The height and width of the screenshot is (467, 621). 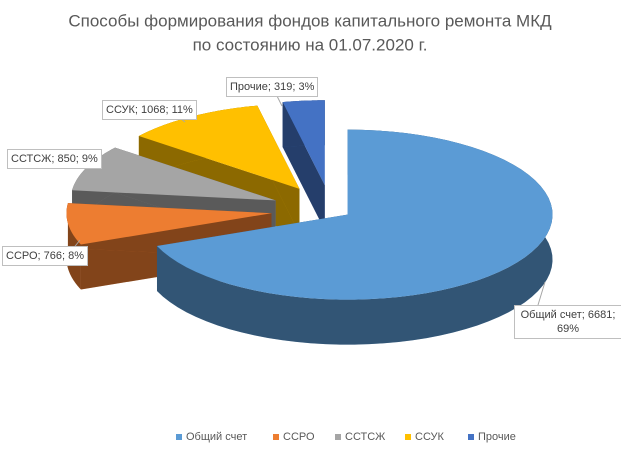 I want to click on data-label: ССРО; 766; 8%, so click(x=45, y=256).